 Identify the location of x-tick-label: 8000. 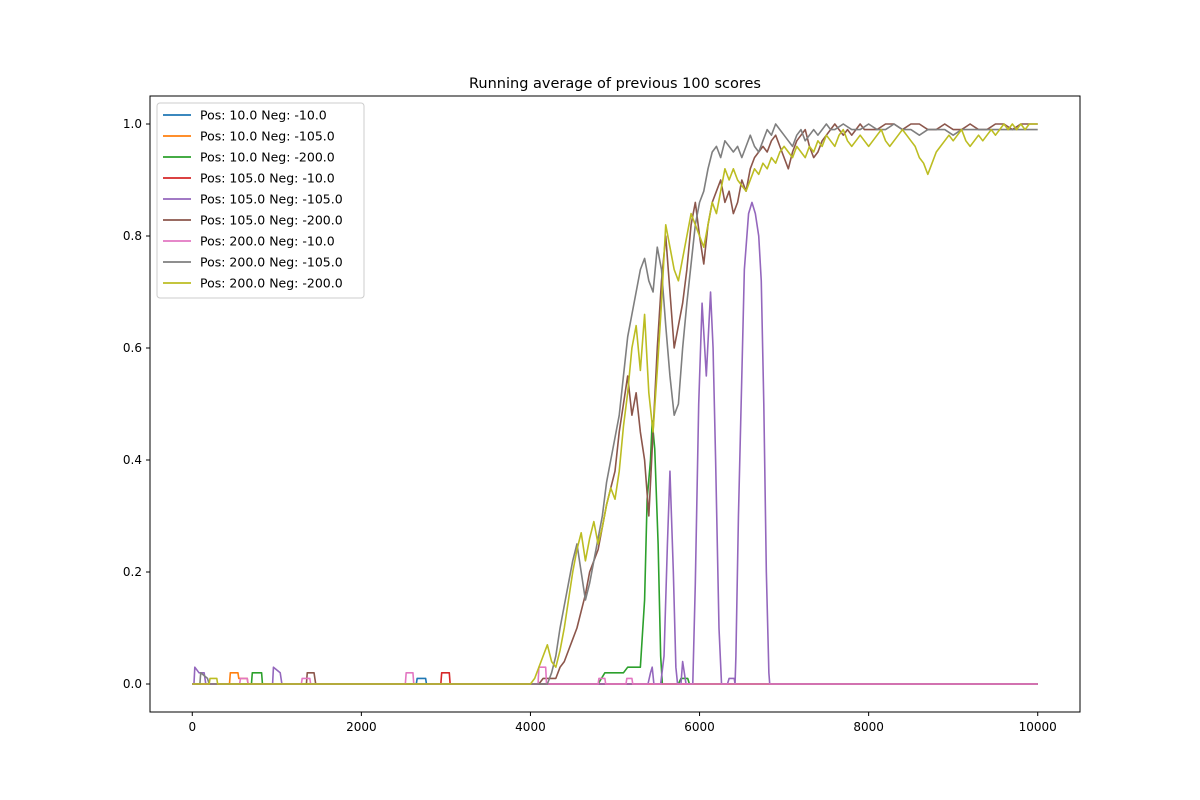
(868, 727).